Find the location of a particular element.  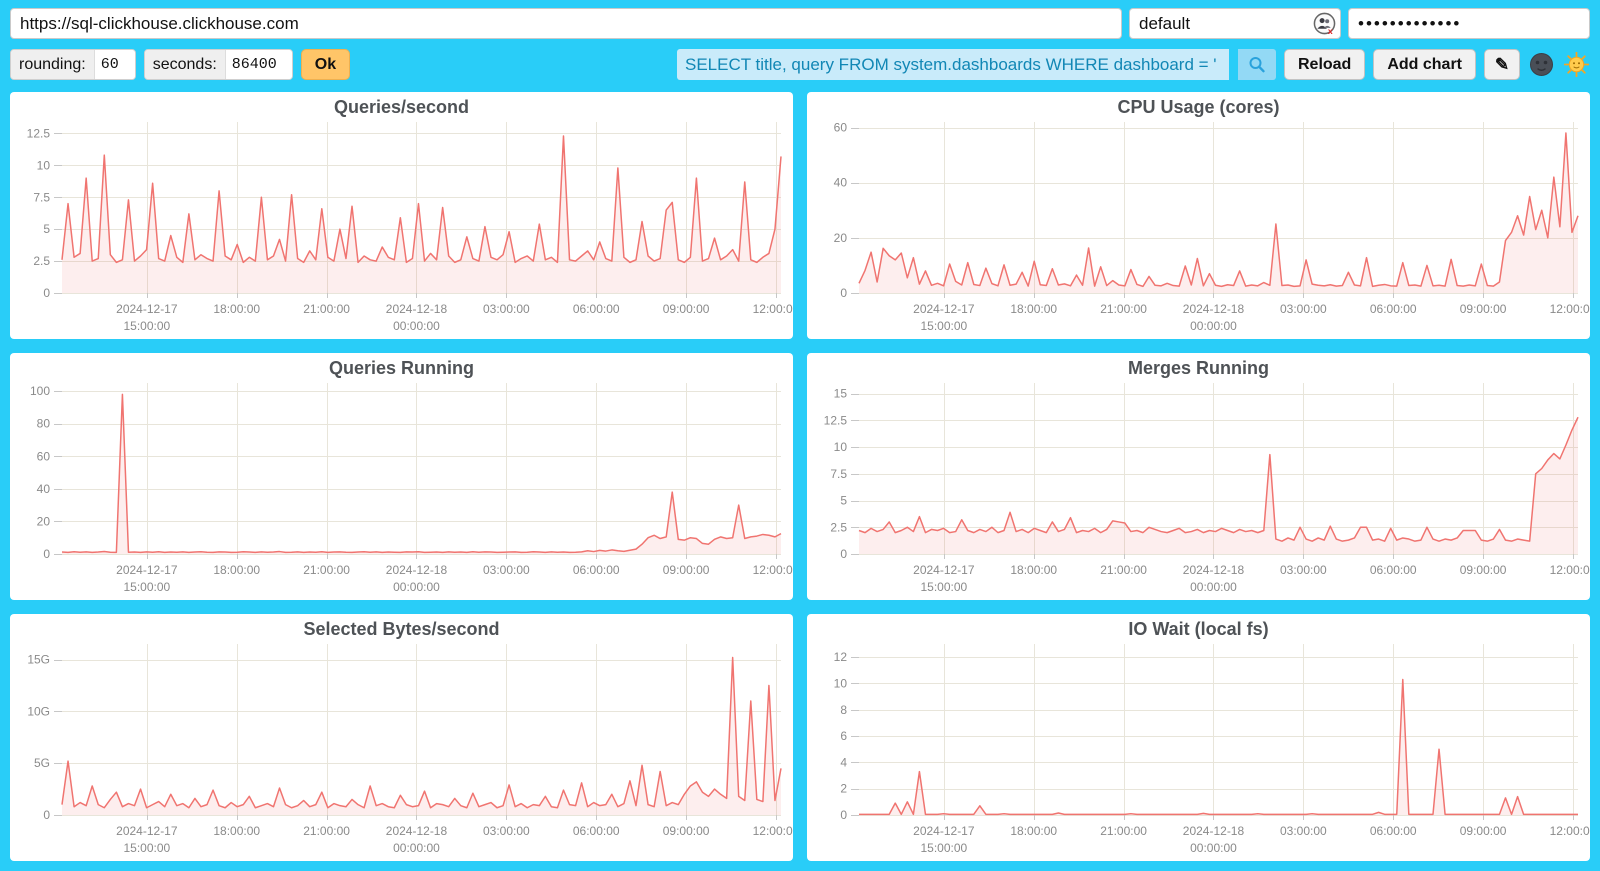

ok-button: Ok is located at coordinates (325, 64).